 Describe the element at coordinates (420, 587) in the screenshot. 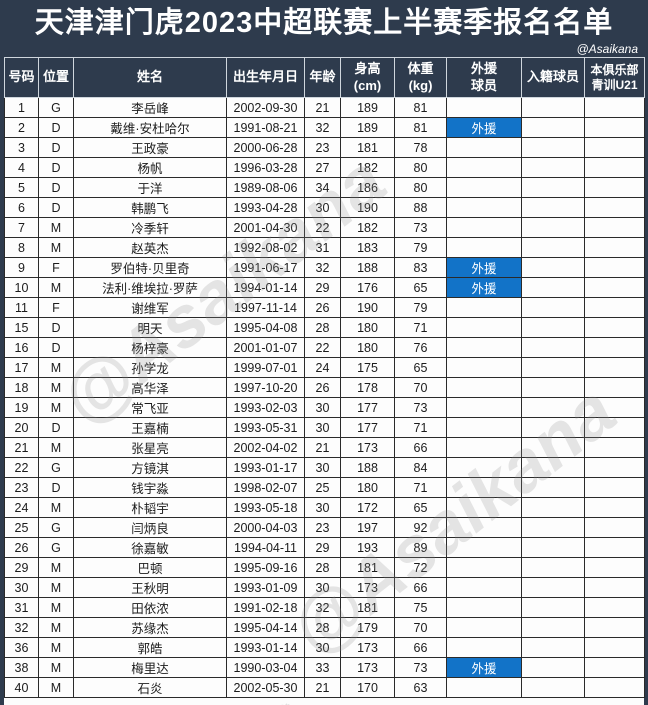

I see `cell-weight: 66` at that location.